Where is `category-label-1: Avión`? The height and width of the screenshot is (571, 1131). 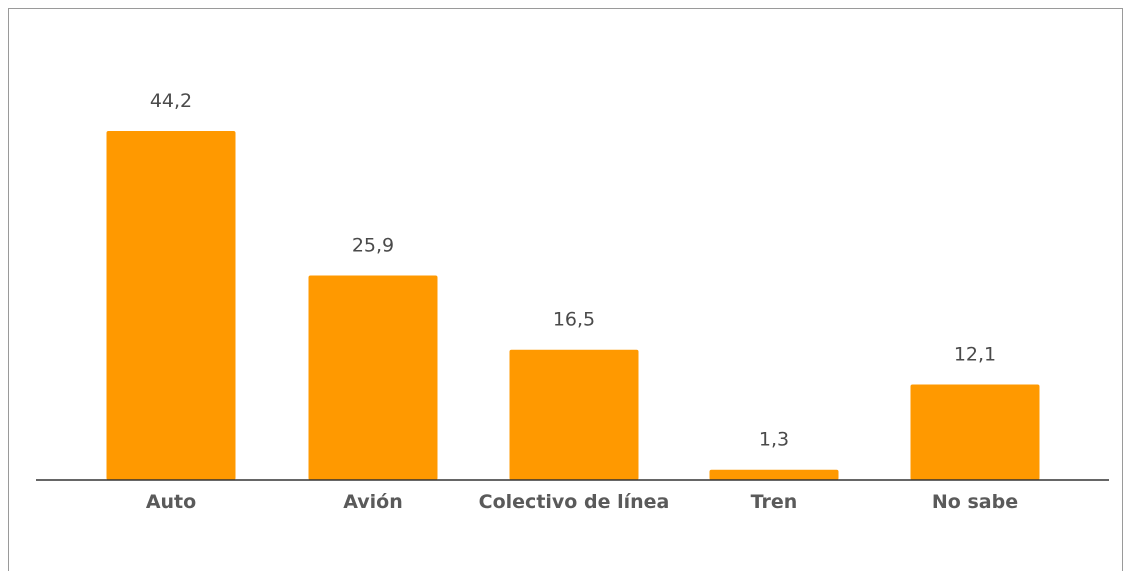
category-label-1: Avión is located at coordinates (373, 502).